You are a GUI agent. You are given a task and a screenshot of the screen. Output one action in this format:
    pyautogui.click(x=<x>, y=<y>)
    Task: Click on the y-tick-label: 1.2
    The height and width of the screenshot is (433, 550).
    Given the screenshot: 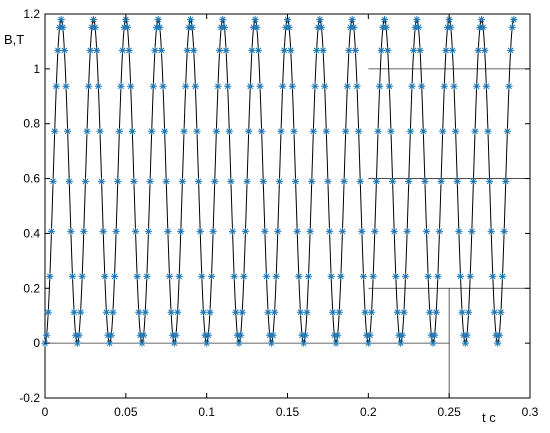 What is the action you would take?
    pyautogui.click(x=31, y=14)
    